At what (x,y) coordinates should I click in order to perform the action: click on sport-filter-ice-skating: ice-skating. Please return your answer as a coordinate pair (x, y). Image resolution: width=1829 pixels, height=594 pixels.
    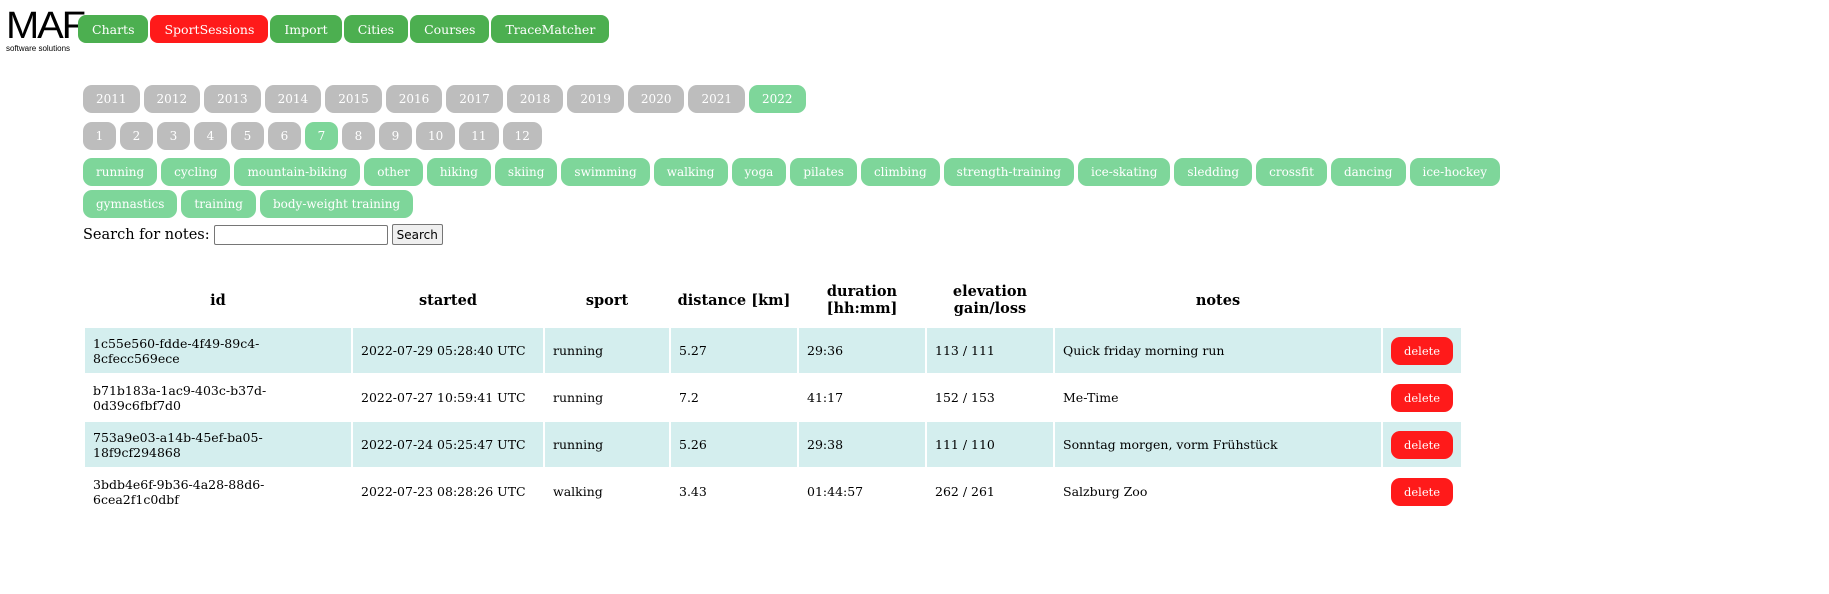
    Looking at the image, I should click on (1124, 172).